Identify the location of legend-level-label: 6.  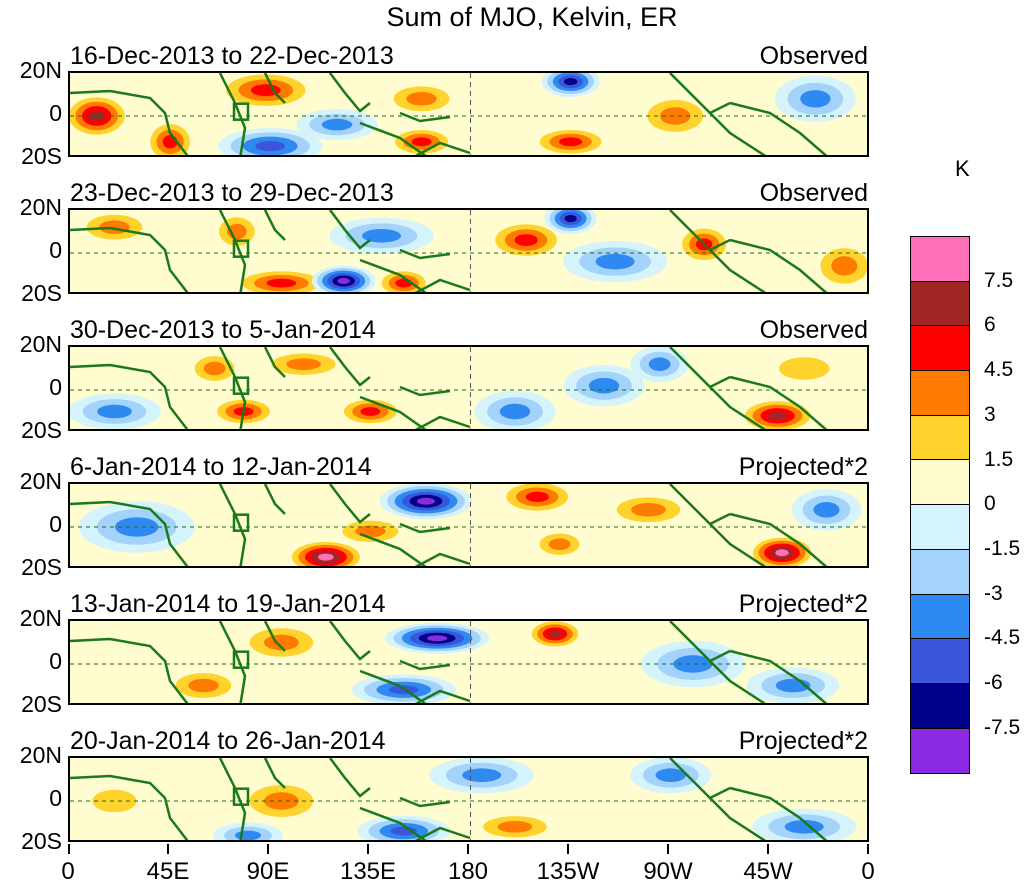
(990, 325).